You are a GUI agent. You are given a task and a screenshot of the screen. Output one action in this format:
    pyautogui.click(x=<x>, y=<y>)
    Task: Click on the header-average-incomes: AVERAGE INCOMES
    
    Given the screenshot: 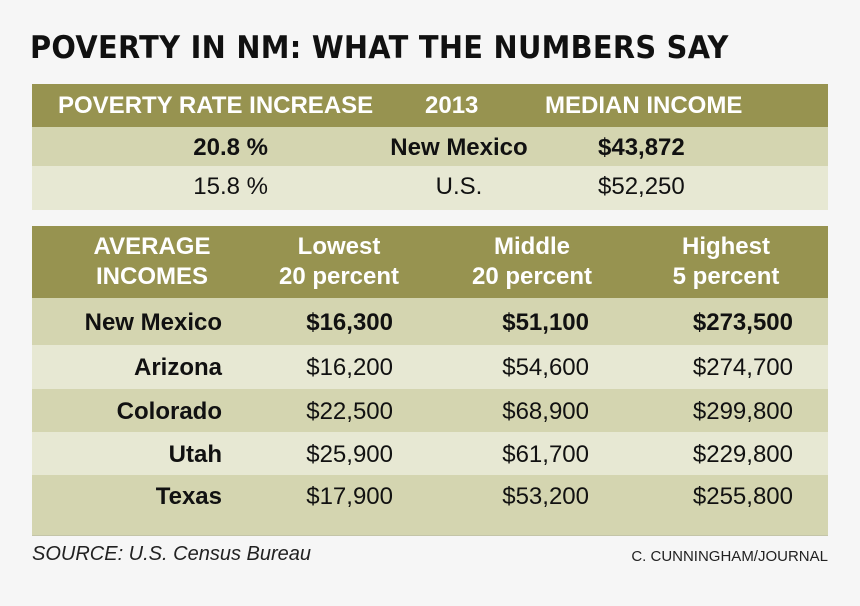 What is the action you would take?
    pyautogui.click(x=152, y=262)
    